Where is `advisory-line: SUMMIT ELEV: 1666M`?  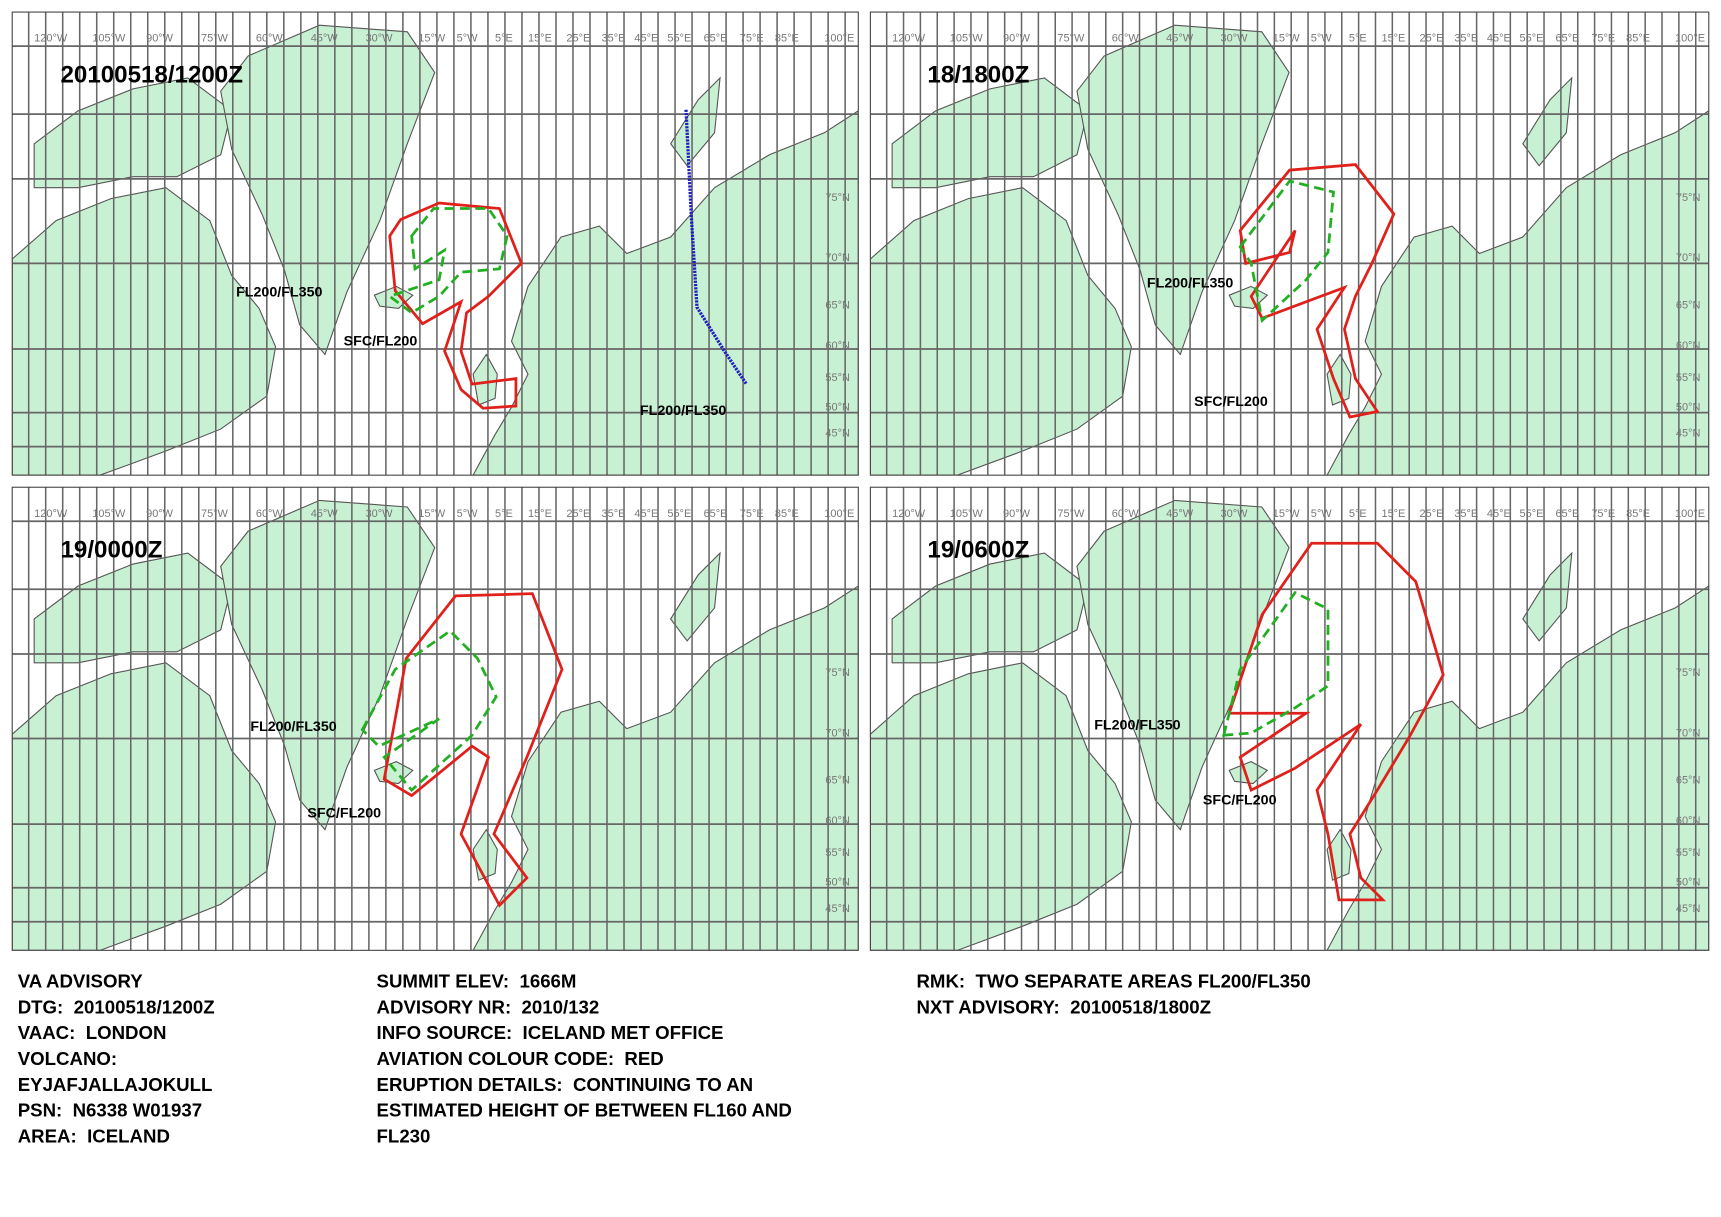 advisory-line: SUMMIT ELEV: 1666M is located at coordinates (477, 981).